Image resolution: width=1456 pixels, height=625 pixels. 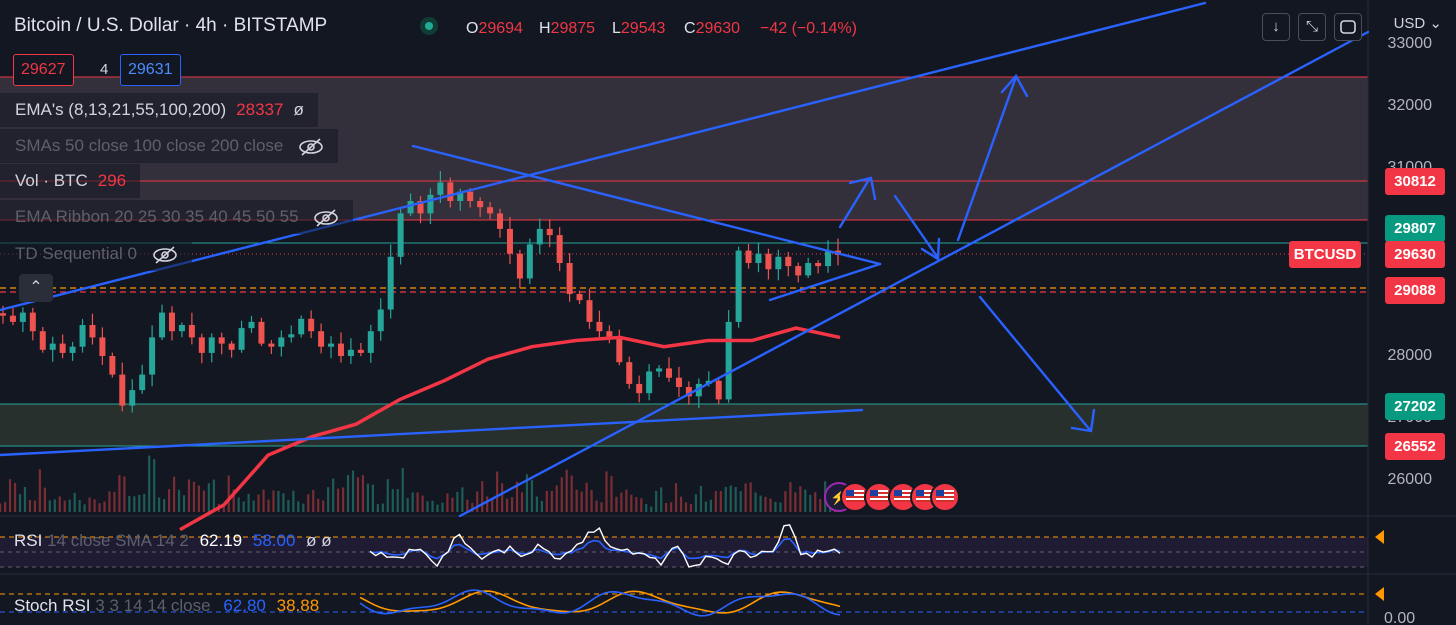 I want to click on symbol-title: Bitcoin / U.S. Dollar · 4h · BITSTAMP, so click(x=171, y=25).